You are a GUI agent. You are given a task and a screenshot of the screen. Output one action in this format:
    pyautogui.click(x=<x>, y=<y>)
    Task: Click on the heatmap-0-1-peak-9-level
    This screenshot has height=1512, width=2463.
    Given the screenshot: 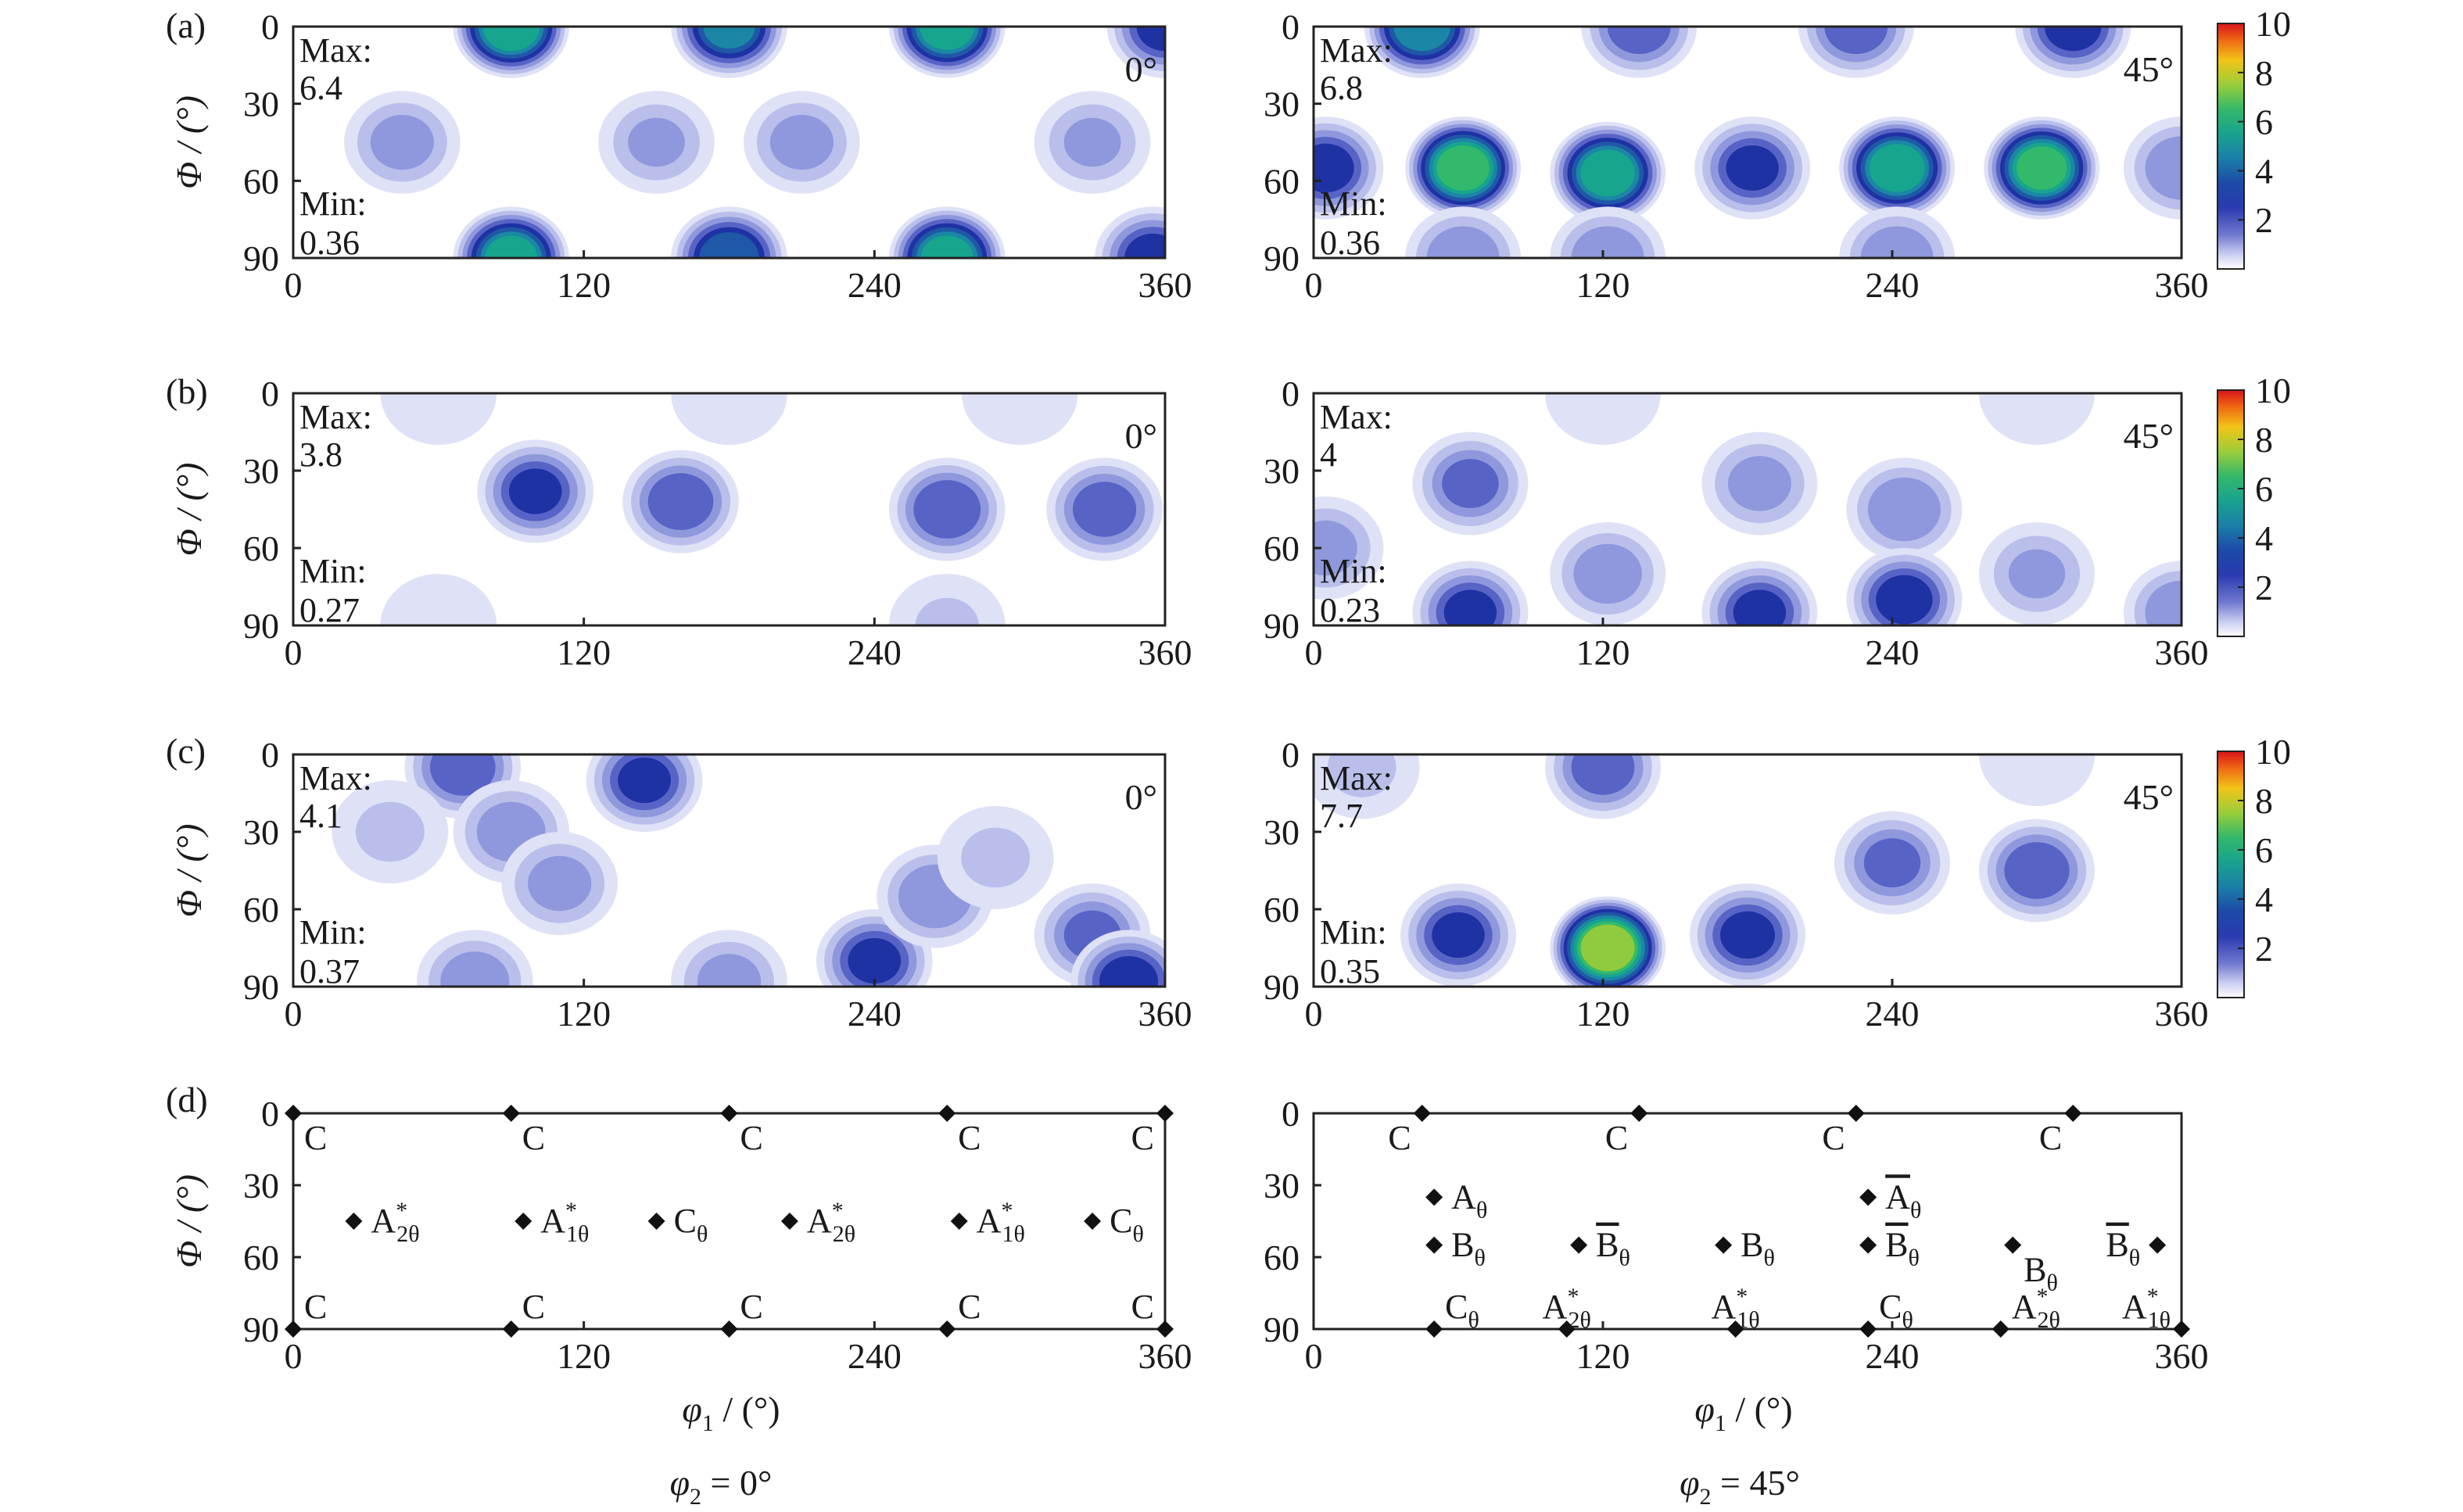 What is the action you would take?
    pyautogui.click(x=1334, y=168)
    